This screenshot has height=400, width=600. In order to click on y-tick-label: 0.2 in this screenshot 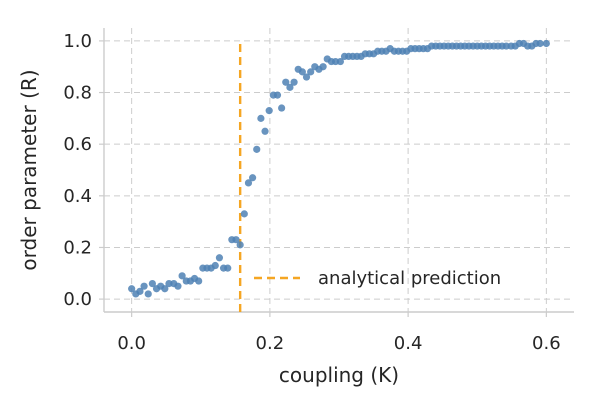, I will do `click(77, 247)`.